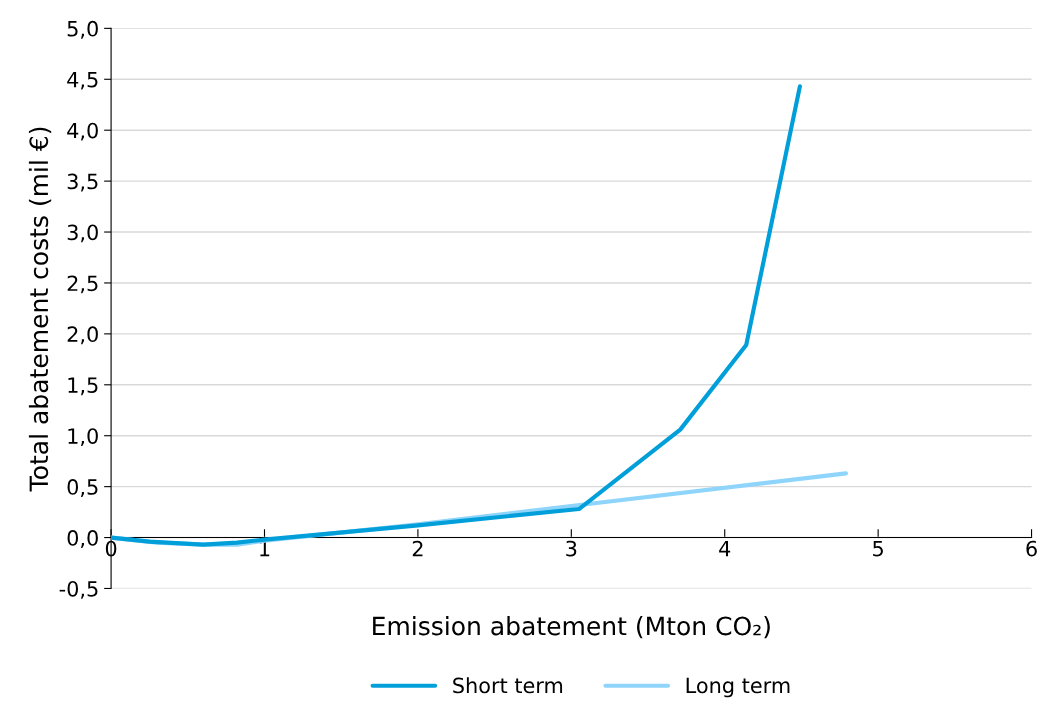 This screenshot has width=1058, height=709. What do you see at coordinates (83, 386) in the screenshot?
I see `y-tick-label: 1,5` at bounding box center [83, 386].